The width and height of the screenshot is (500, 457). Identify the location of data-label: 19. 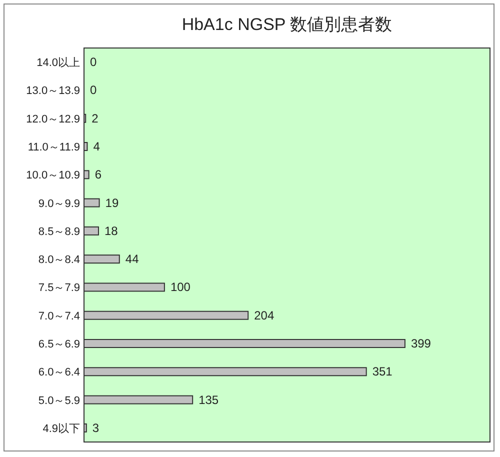
(112, 203).